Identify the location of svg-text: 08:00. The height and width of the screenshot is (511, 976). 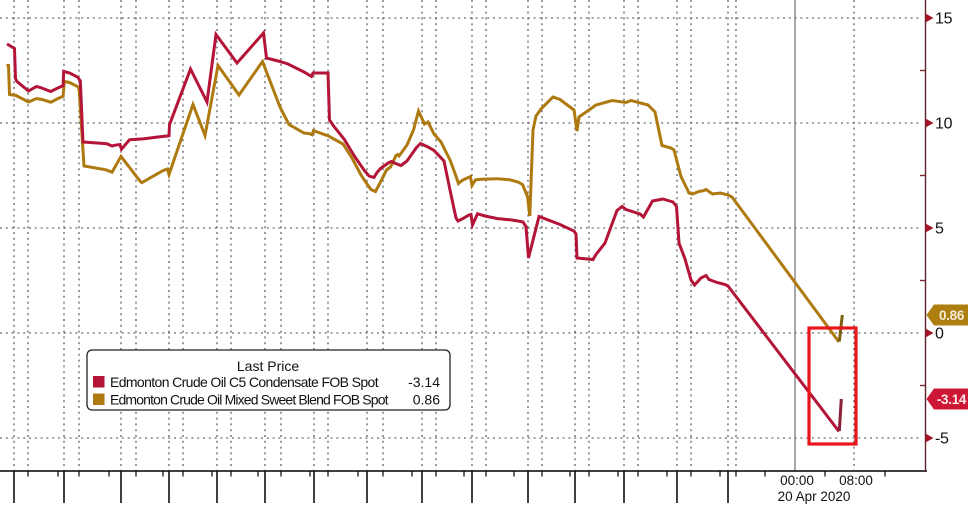
(856, 480).